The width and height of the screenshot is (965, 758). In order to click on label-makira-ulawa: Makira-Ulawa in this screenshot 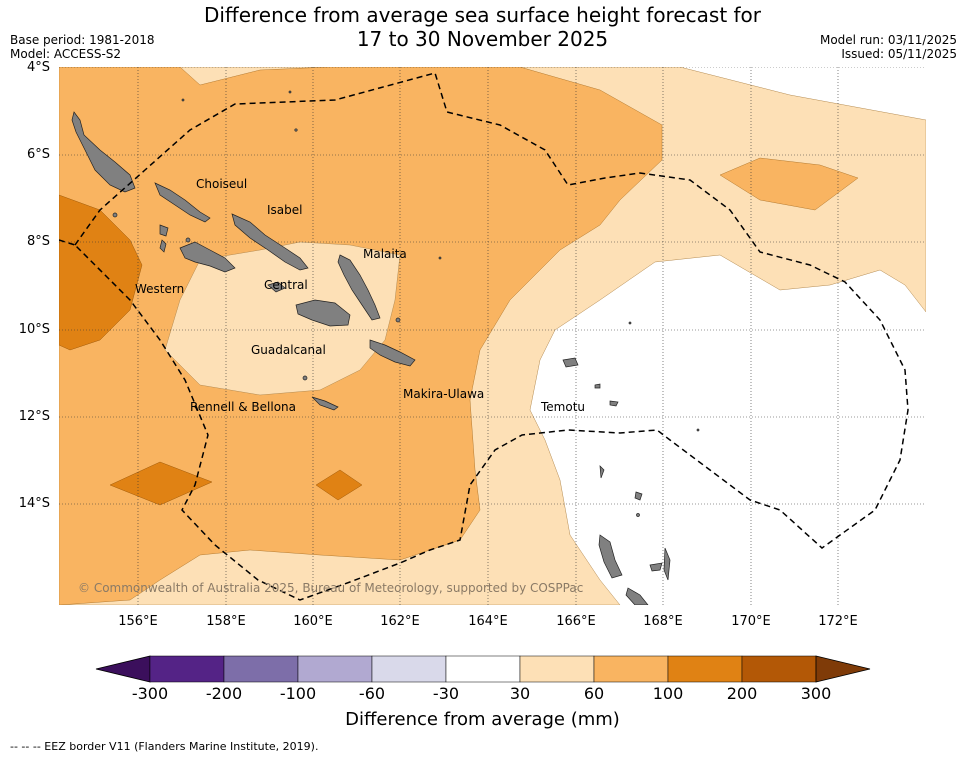, I will do `click(443, 394)`.